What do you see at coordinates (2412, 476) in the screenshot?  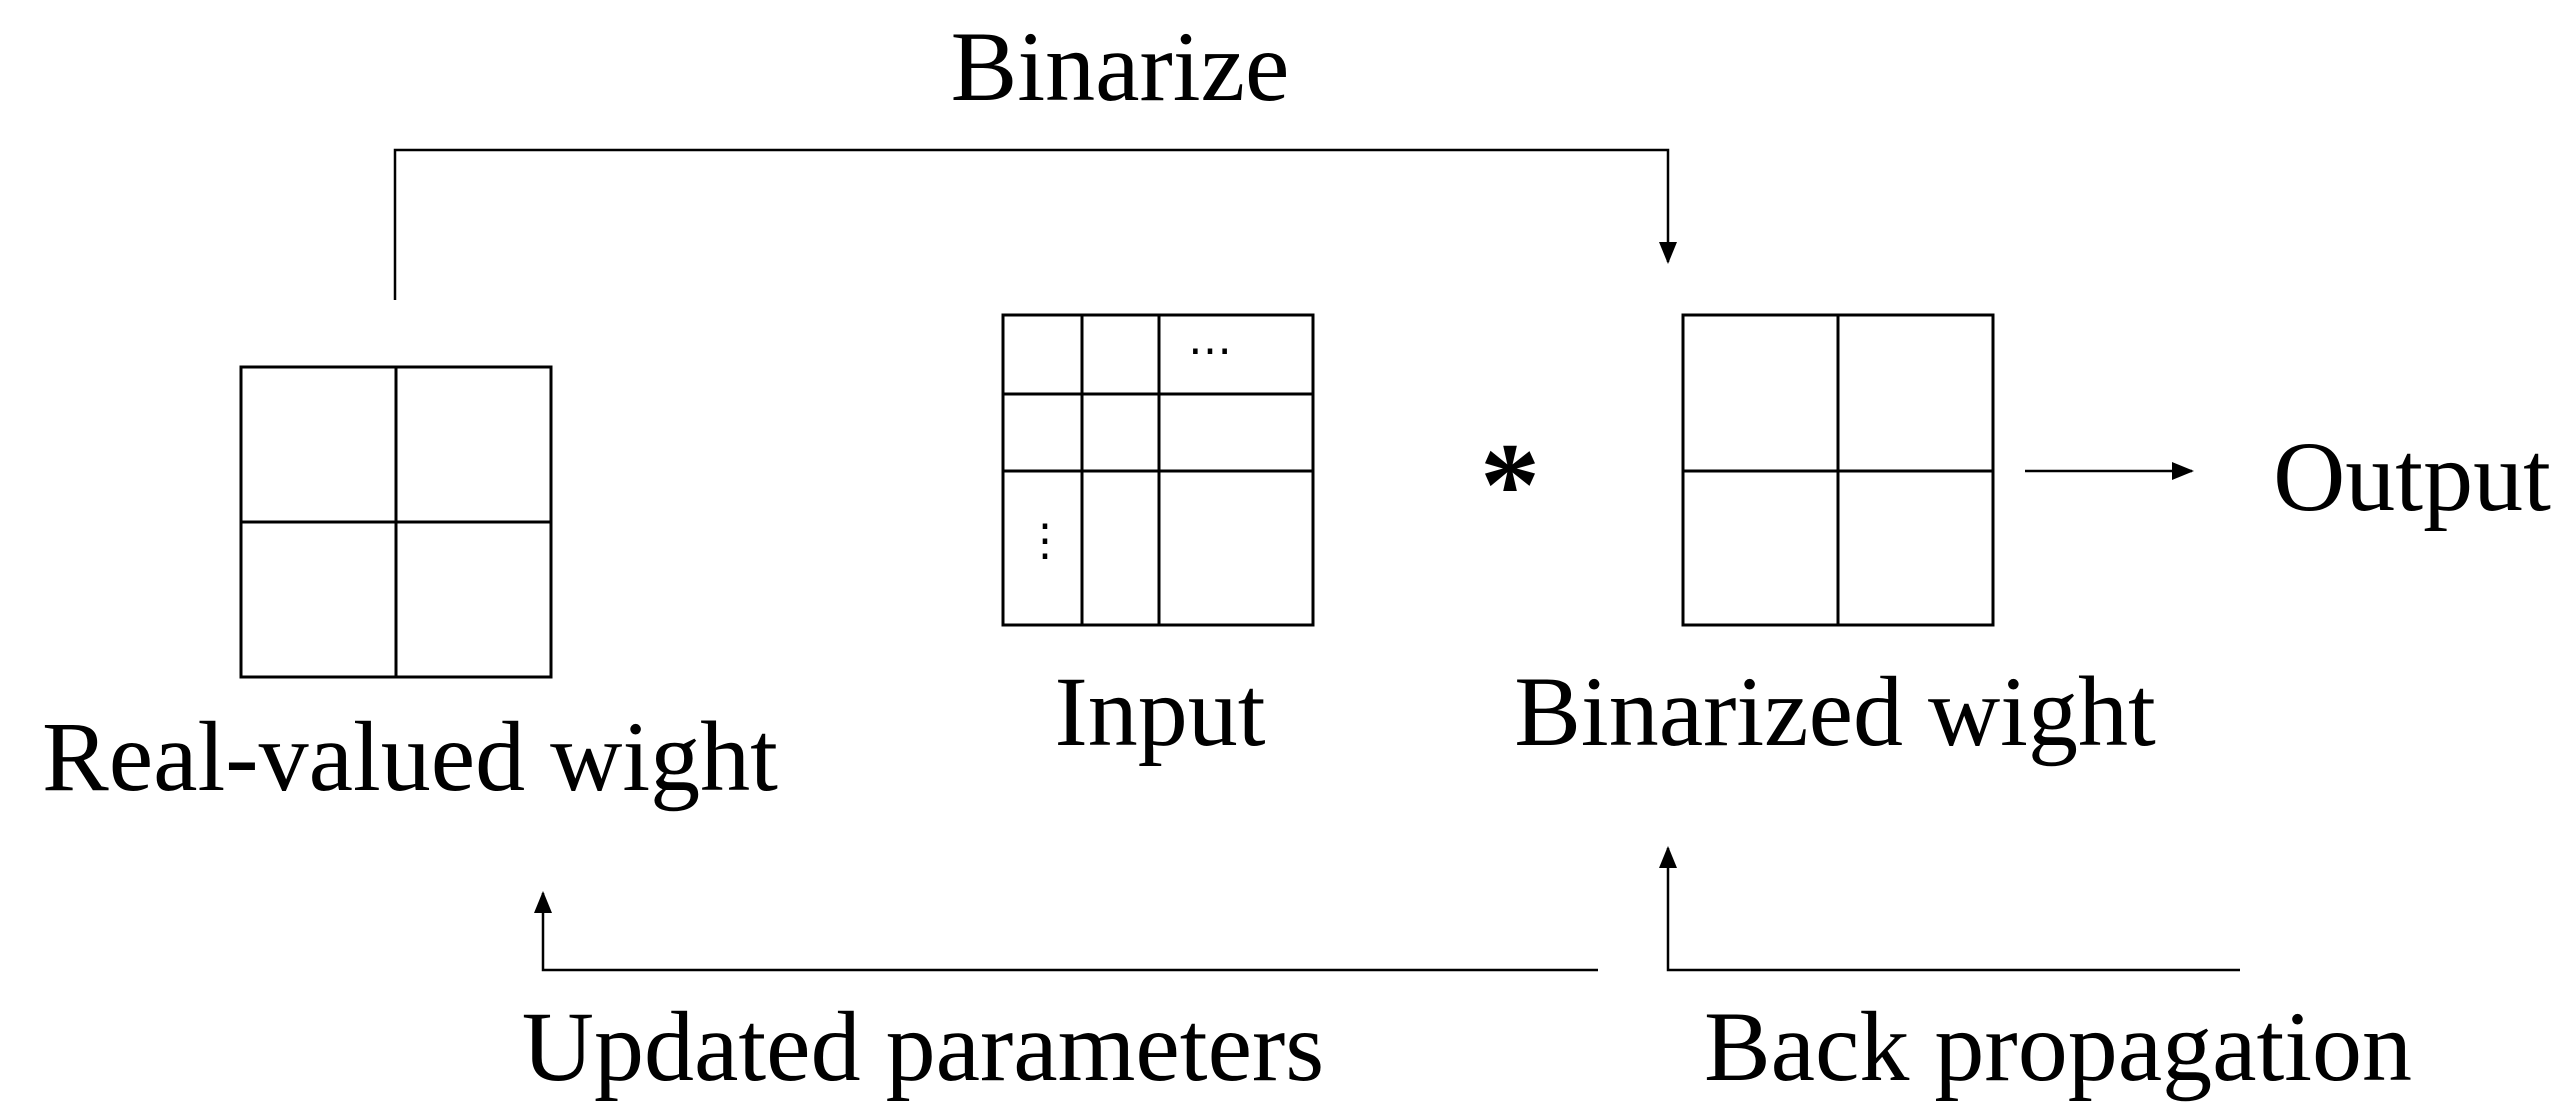 I see `output-label: Output` at bounding box center [2412, 476].